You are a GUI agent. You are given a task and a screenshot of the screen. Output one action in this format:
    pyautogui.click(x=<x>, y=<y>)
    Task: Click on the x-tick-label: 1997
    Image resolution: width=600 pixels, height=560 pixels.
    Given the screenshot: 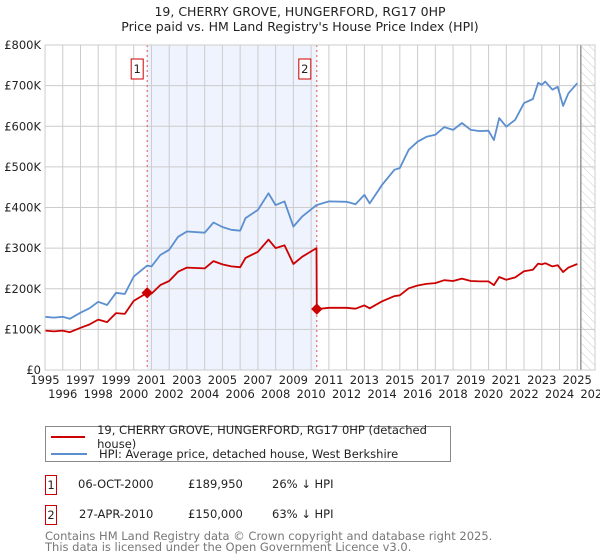 What is the action you would take?
    pyautogui.click(x=80, y=380)
    